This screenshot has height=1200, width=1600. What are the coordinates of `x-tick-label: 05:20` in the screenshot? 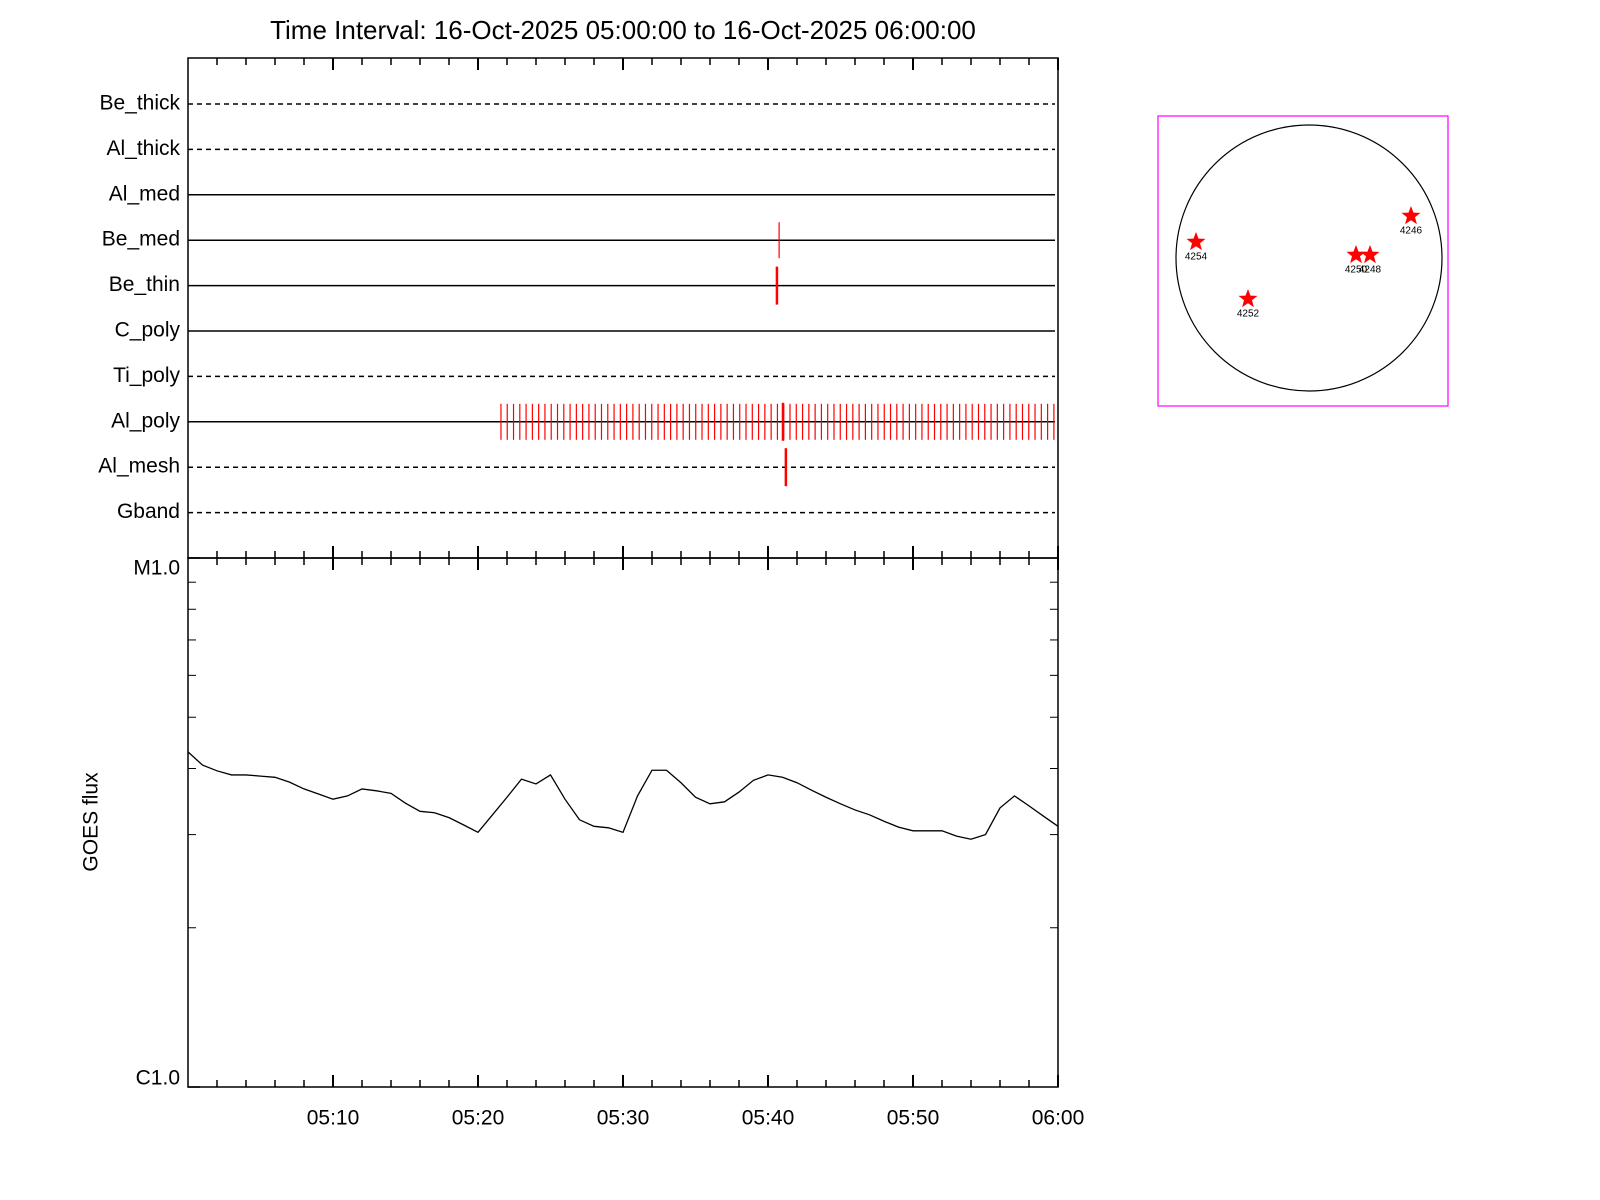 It's located at (478, 1118).